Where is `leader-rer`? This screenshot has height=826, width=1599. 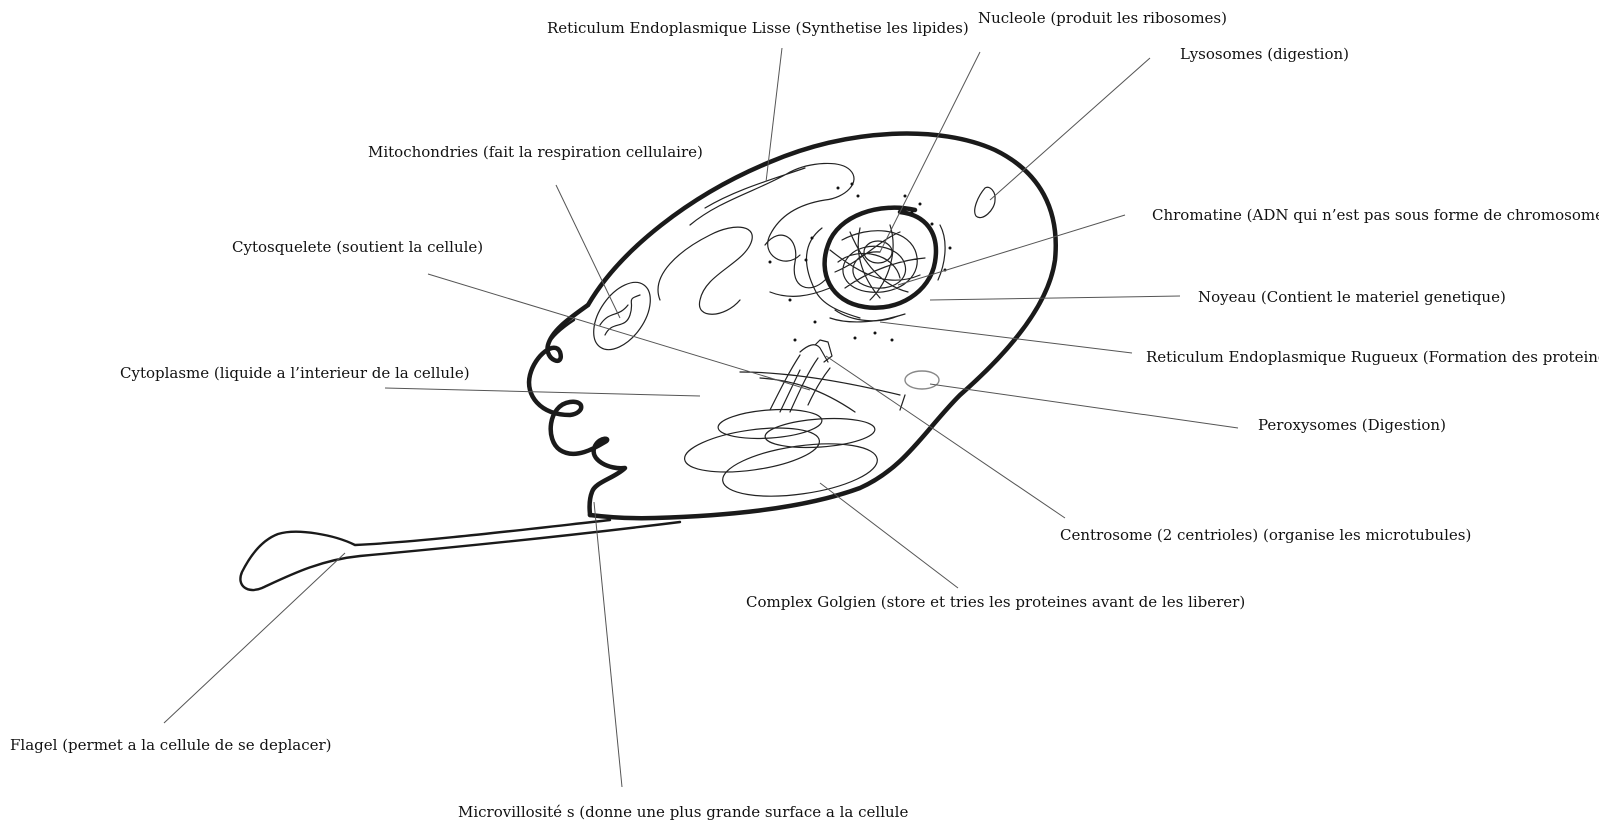 leader-rer is located at coordinates (1006, 337).